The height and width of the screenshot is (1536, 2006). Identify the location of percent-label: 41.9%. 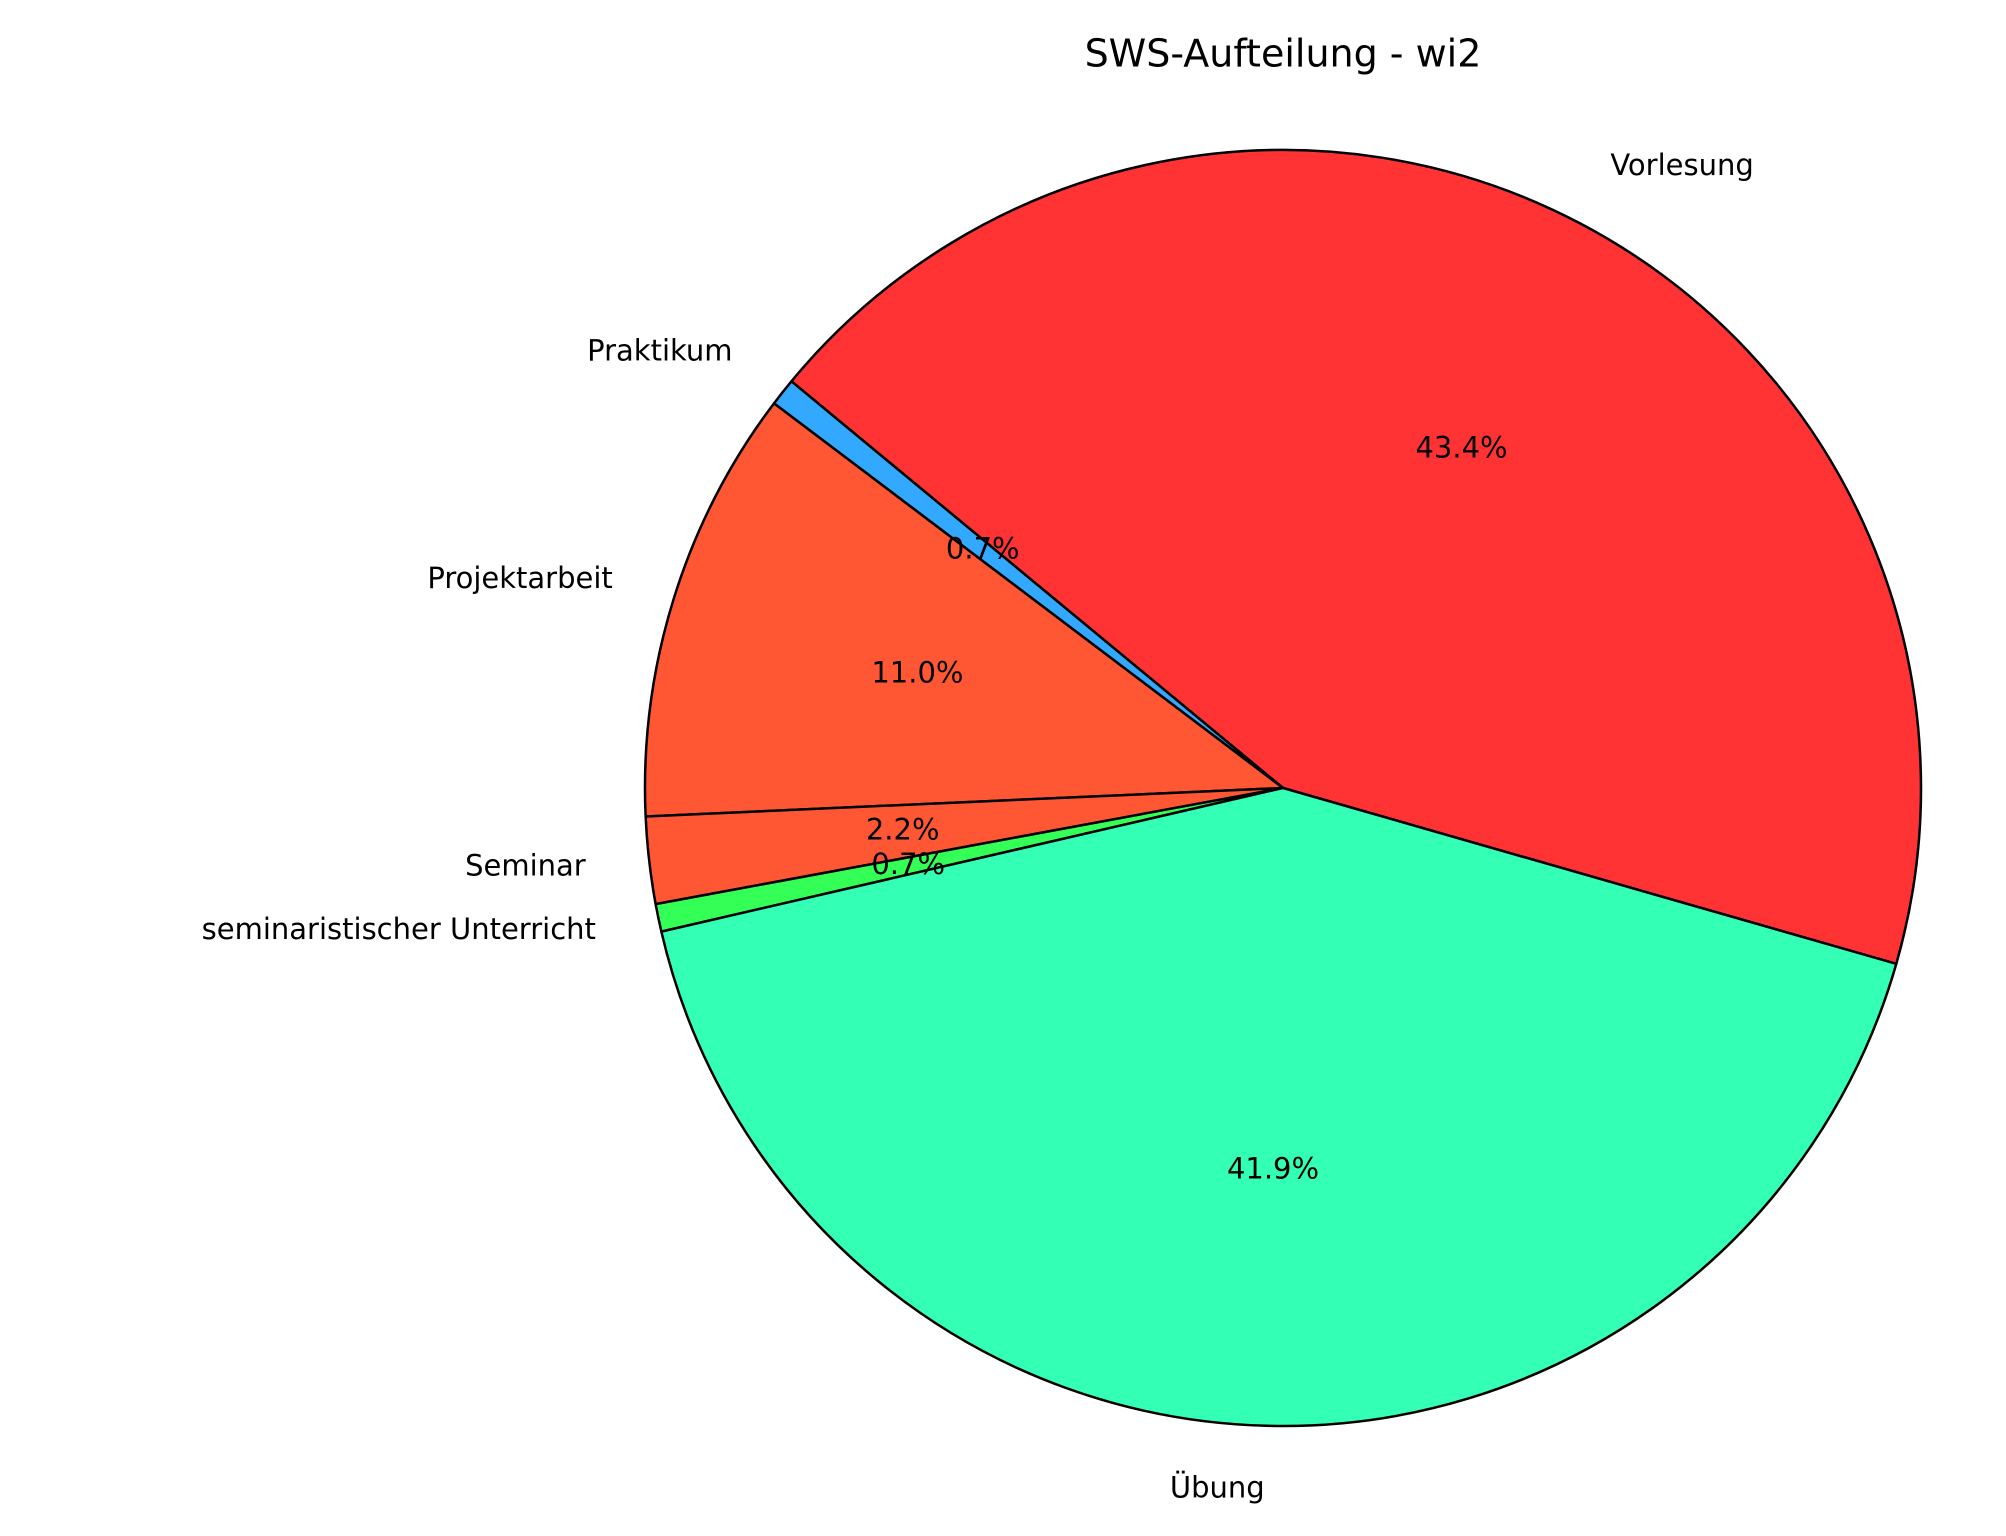
(1273, 1169).